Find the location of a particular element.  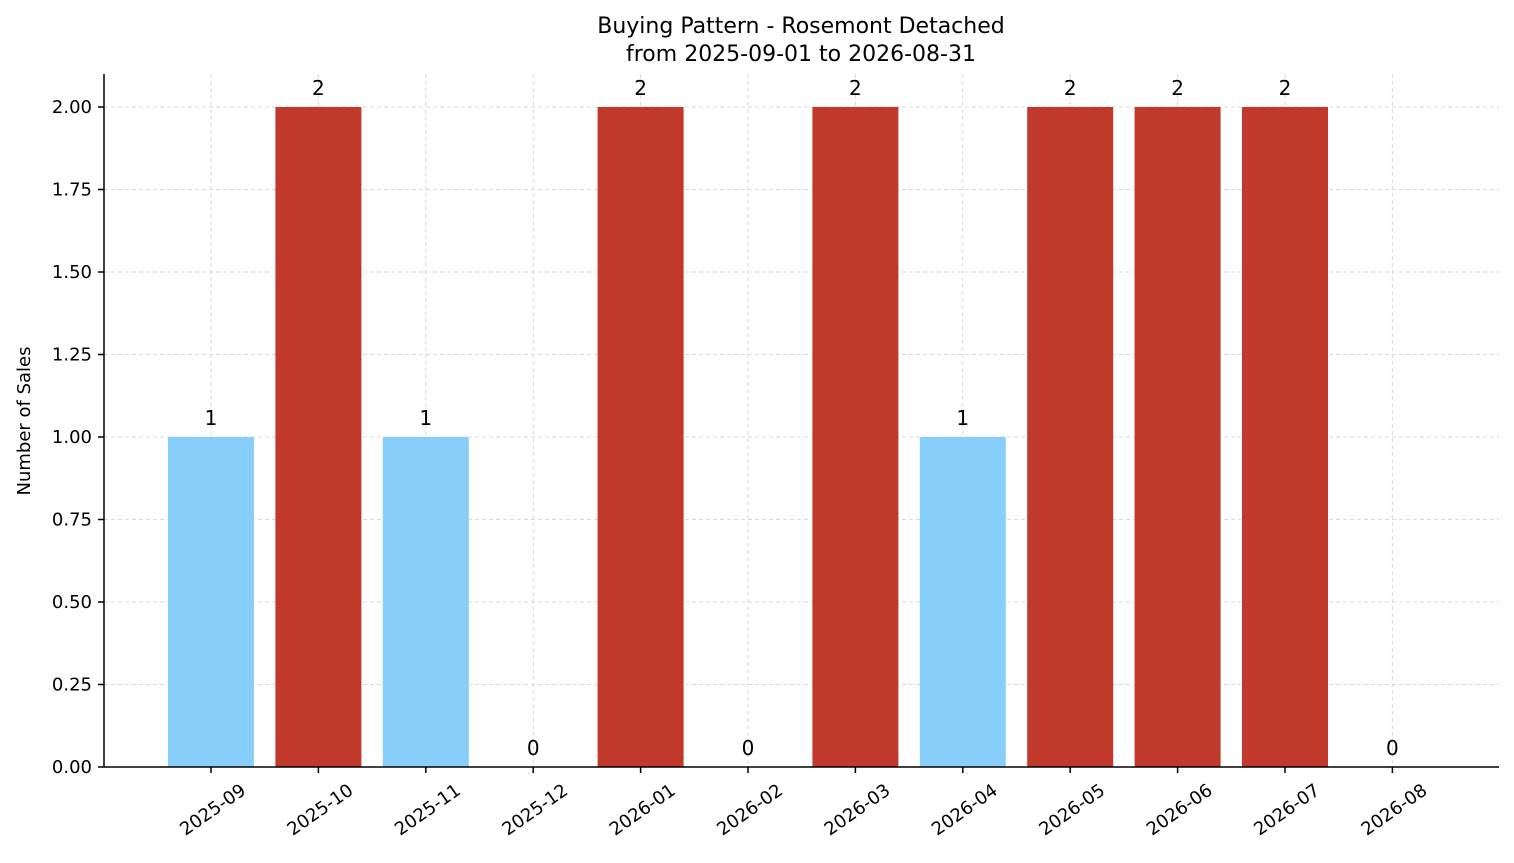

x-tick-label: 2026-07 is located at coordinates (1287, 810).